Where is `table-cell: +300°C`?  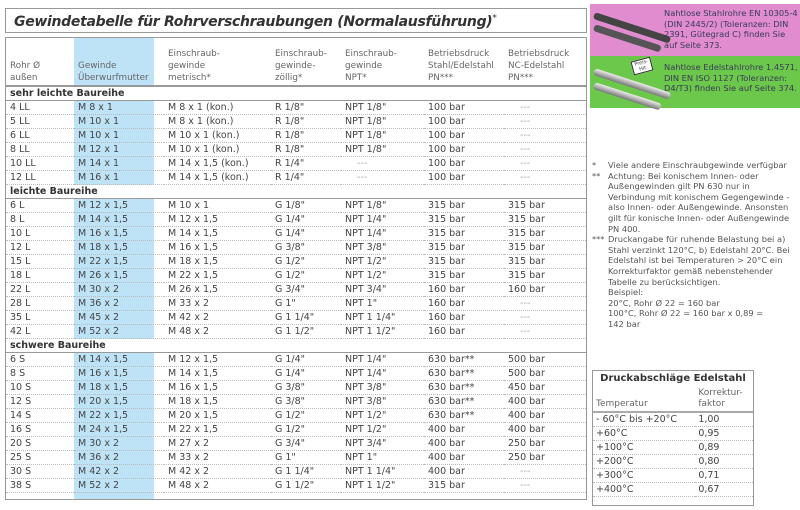
table-cell: +300°C is located at coordinates (644, 475).